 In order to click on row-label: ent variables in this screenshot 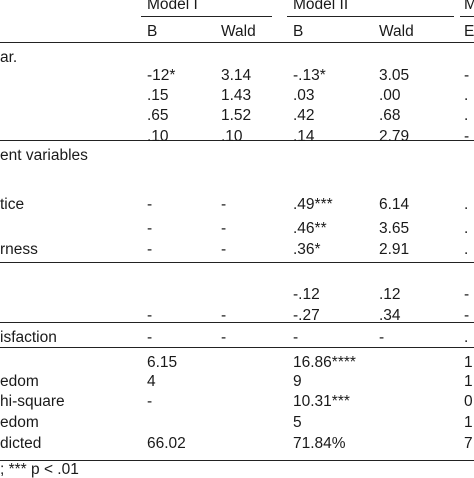, I will do `click(44, 155)`.